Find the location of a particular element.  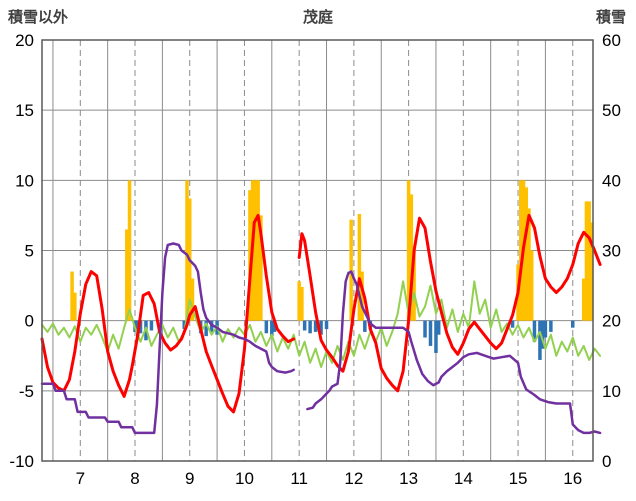

right-axis-title: 積雪 is located at coordinates (610, 17).